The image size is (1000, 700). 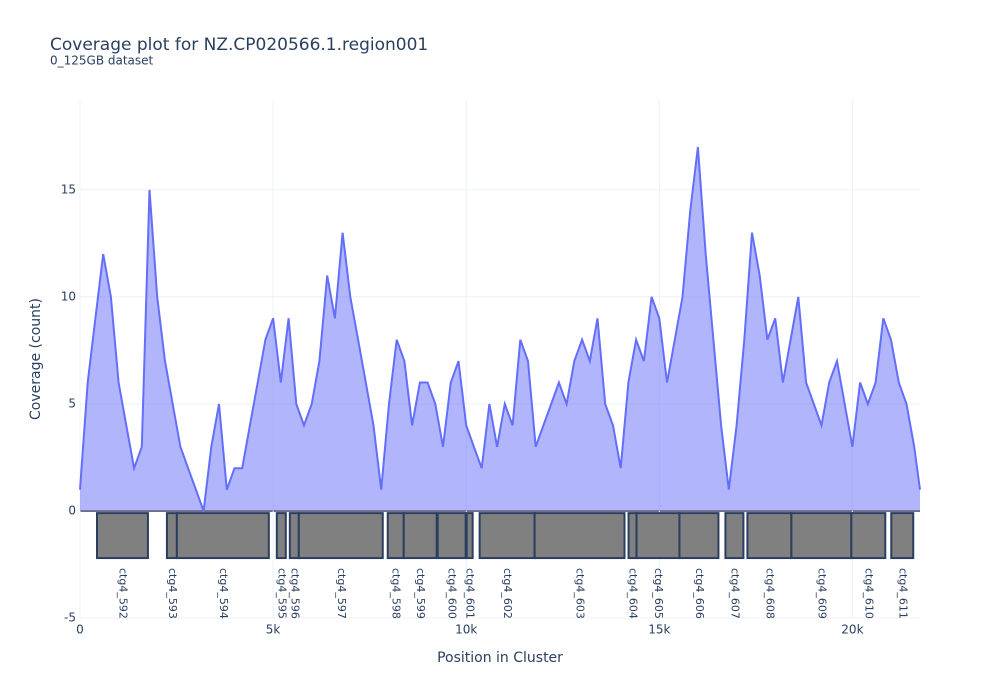 What do you see at coordinates (72, 403) in the screenshot?
I see `y-tick-label: 5` at bounding box center [72, 403].